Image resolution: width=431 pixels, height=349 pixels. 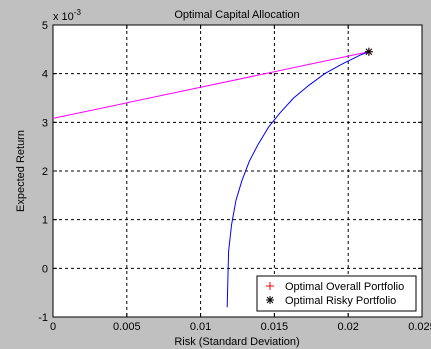 What do you see at coordinates (200, 327) in the screenshot?
I see `x-tick-label: 0.01` at bounding box center [200, 327].